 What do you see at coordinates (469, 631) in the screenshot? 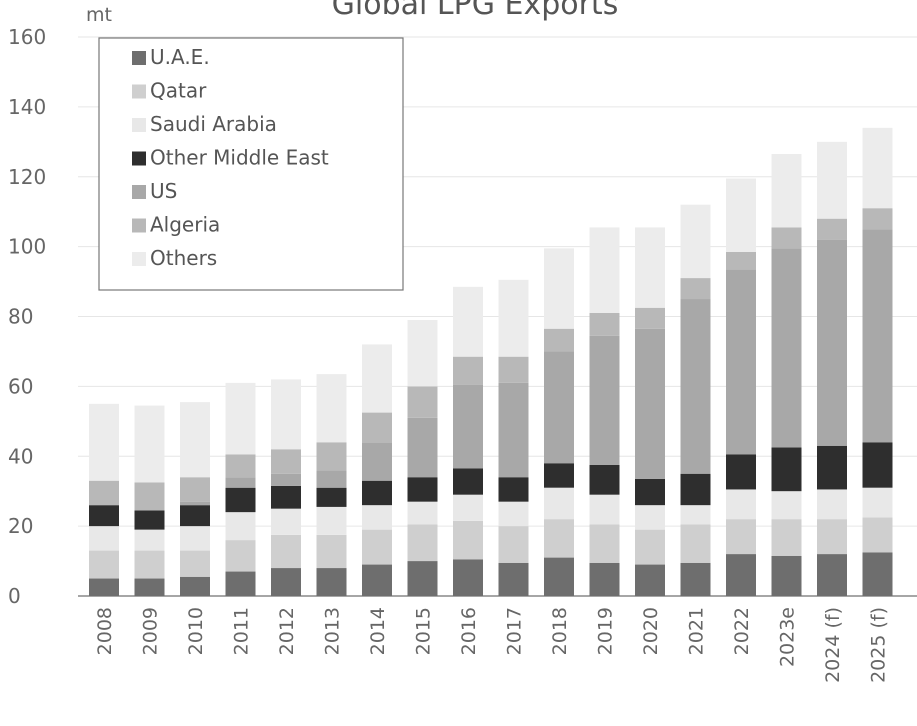
I see `x-tick-label: 2016` at bounding box center [469, 631].